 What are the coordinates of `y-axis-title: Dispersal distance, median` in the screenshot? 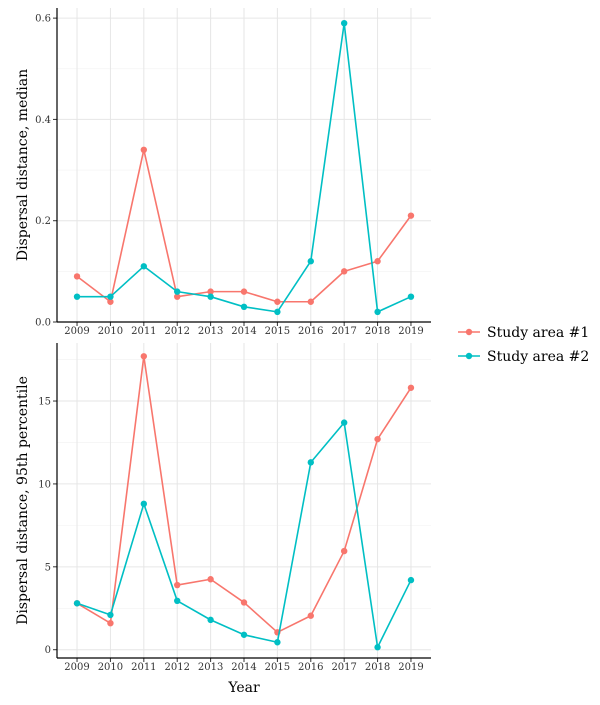 It's located at (23, 165).